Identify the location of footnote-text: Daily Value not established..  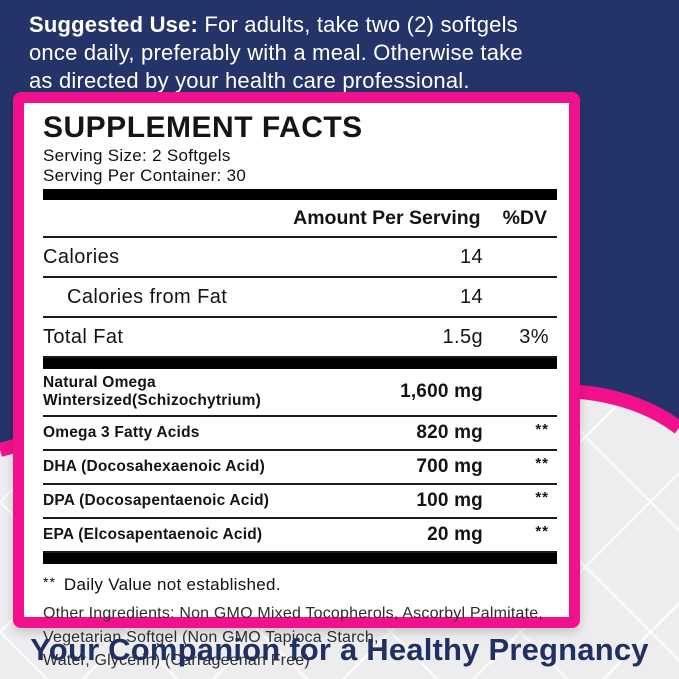
(172, 584).